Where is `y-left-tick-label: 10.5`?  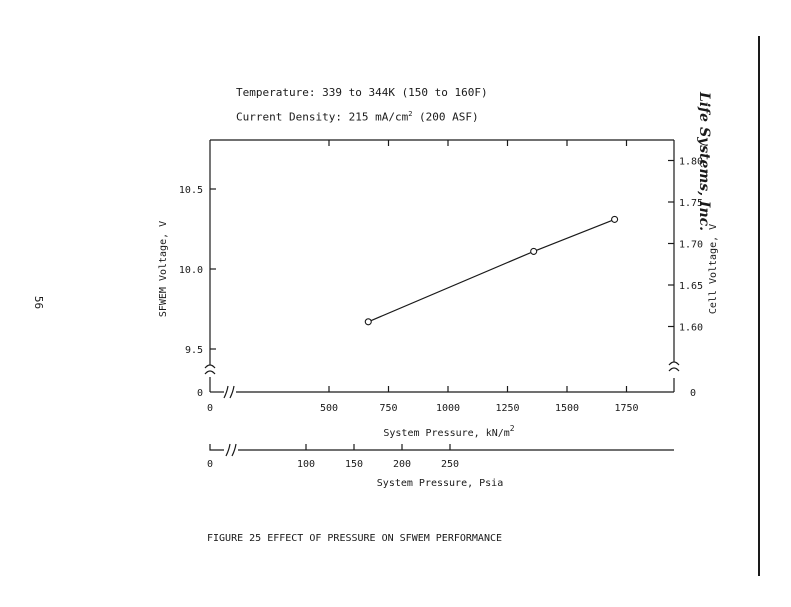 y-left-tick-label: 10.5 is located at coordinates (191, 190).